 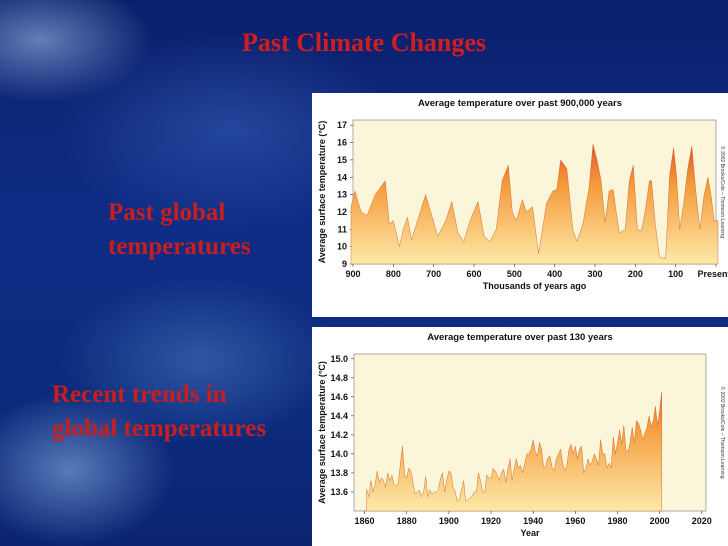 What do you see at coordinates (393, 274) in the screenshot?
I see `x-tick-label: 800` at bounding box center [393, 274].